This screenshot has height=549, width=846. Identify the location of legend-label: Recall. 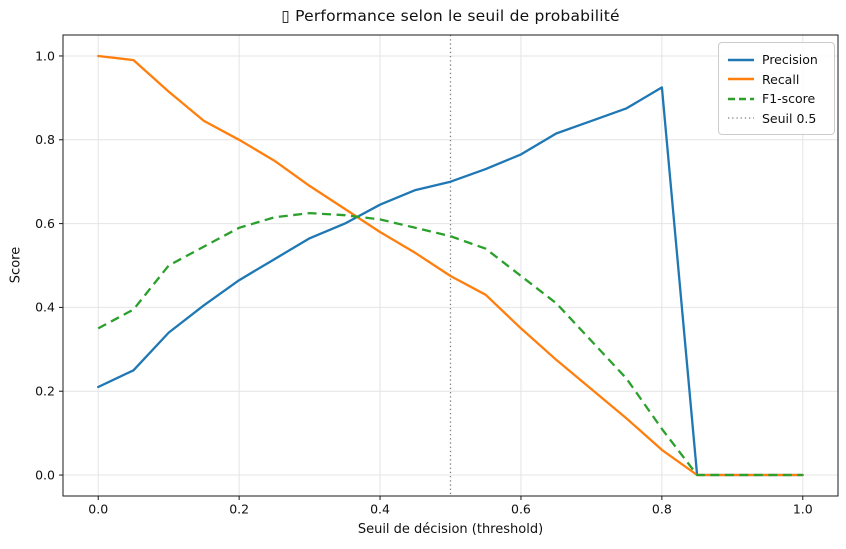
(781, 79).